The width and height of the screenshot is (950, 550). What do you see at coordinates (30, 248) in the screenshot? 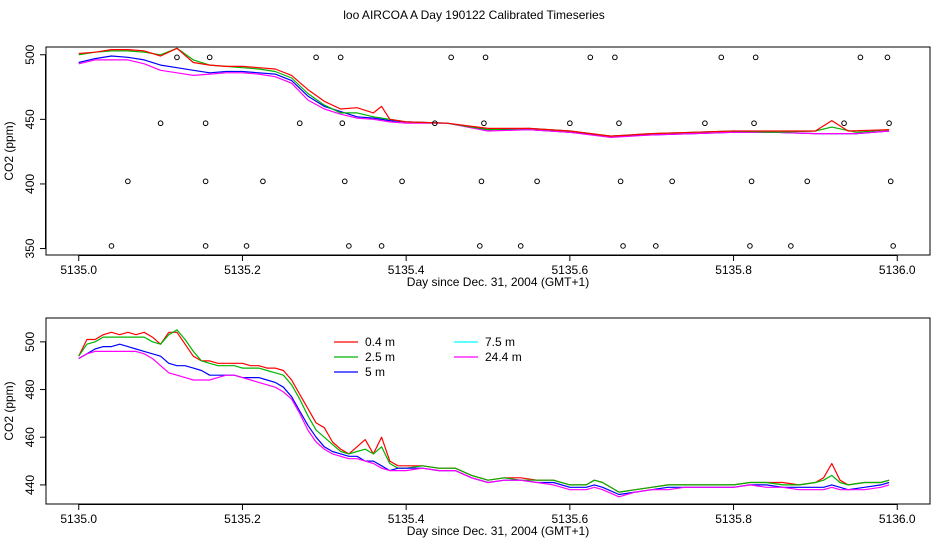
I see `y-tick-label: 350` at bounding box center [30, 248].